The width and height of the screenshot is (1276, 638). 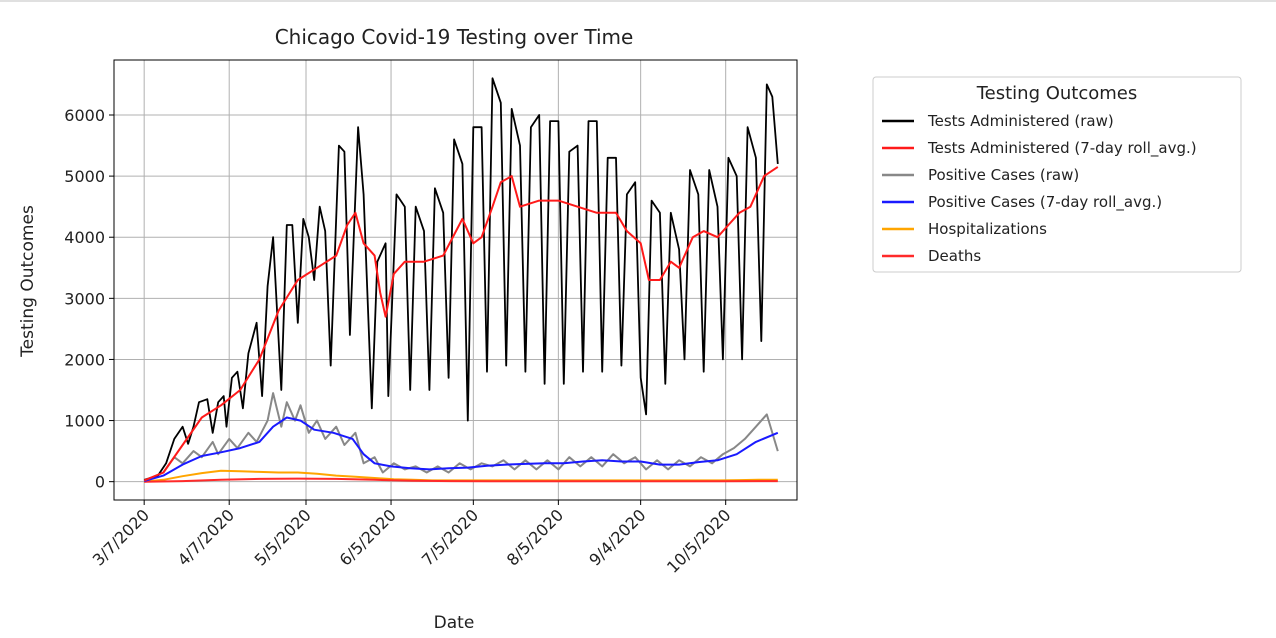 I want to click on legend-label: Tests Administered (7-day roll_avg.), so click(x=1062, y=148).